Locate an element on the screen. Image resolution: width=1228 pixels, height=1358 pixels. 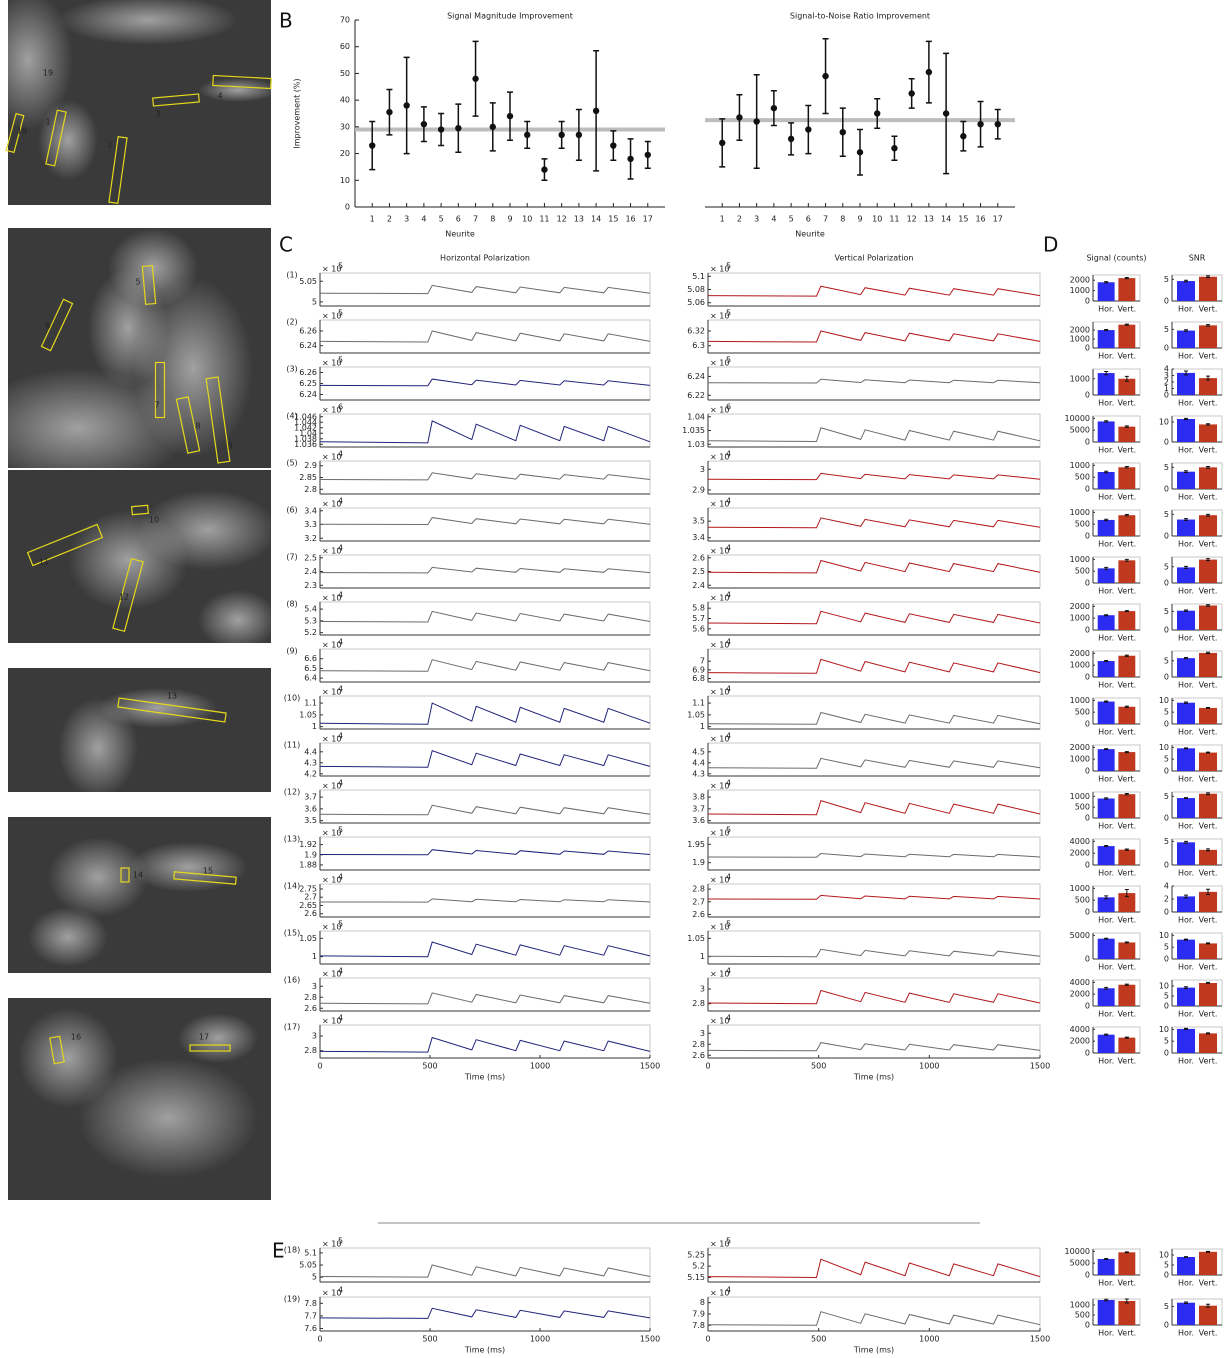
y-tick-label: 2000 is located at coordinates (1080, 606).